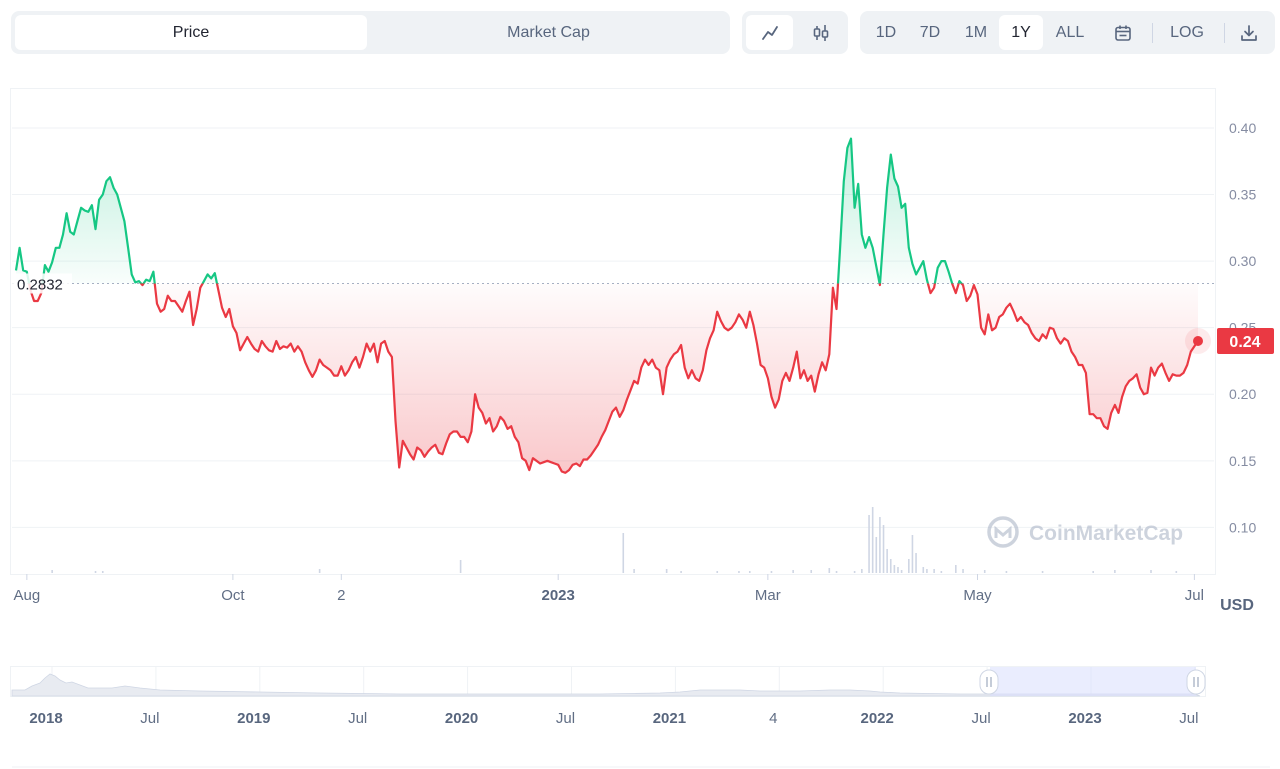 Image resolution: width=1280 pixels, height=769 pixels. What do you see at coordinates (253, 718) in the screenshot?
I see `navigator-tick-label: 2019` at bounding box center [253, 718].